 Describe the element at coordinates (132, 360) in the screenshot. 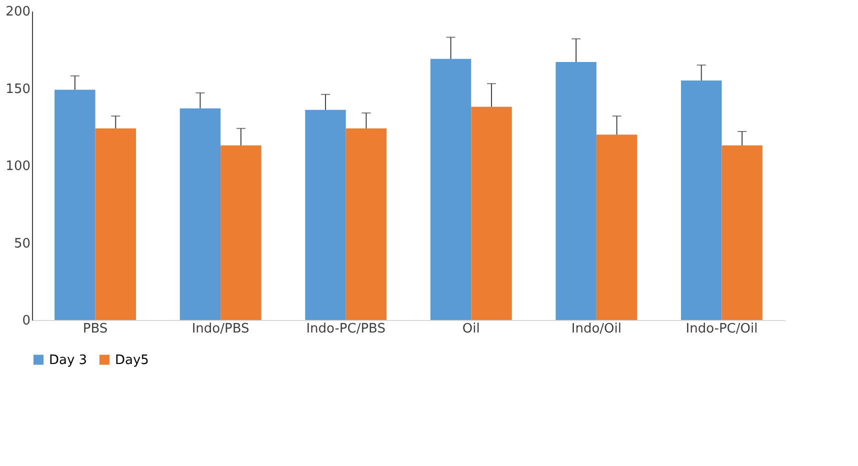

I see `legend-label: Day5` at that location.